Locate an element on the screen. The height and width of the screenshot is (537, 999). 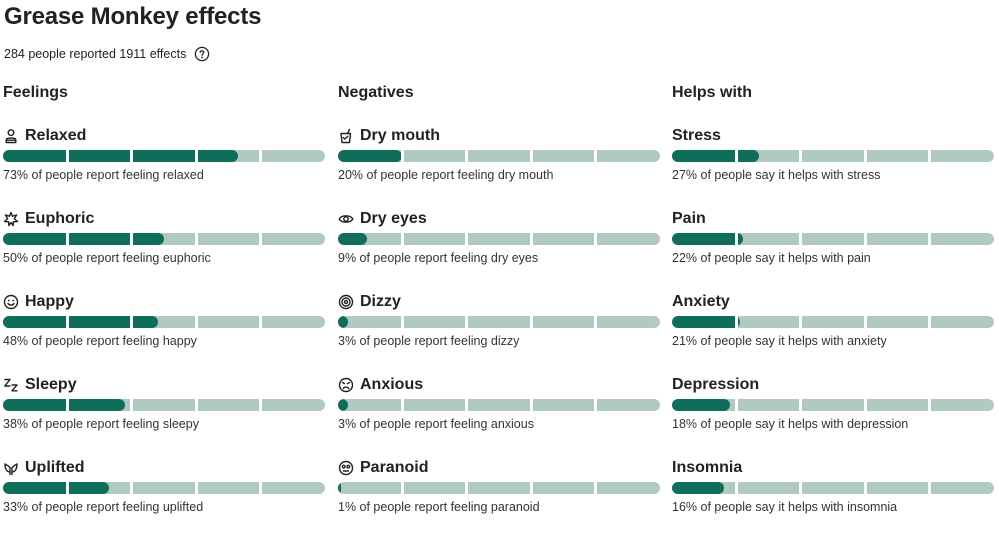
effect-caption: 16% of people say it helps with insomnia is located at coordinates (785, 507).